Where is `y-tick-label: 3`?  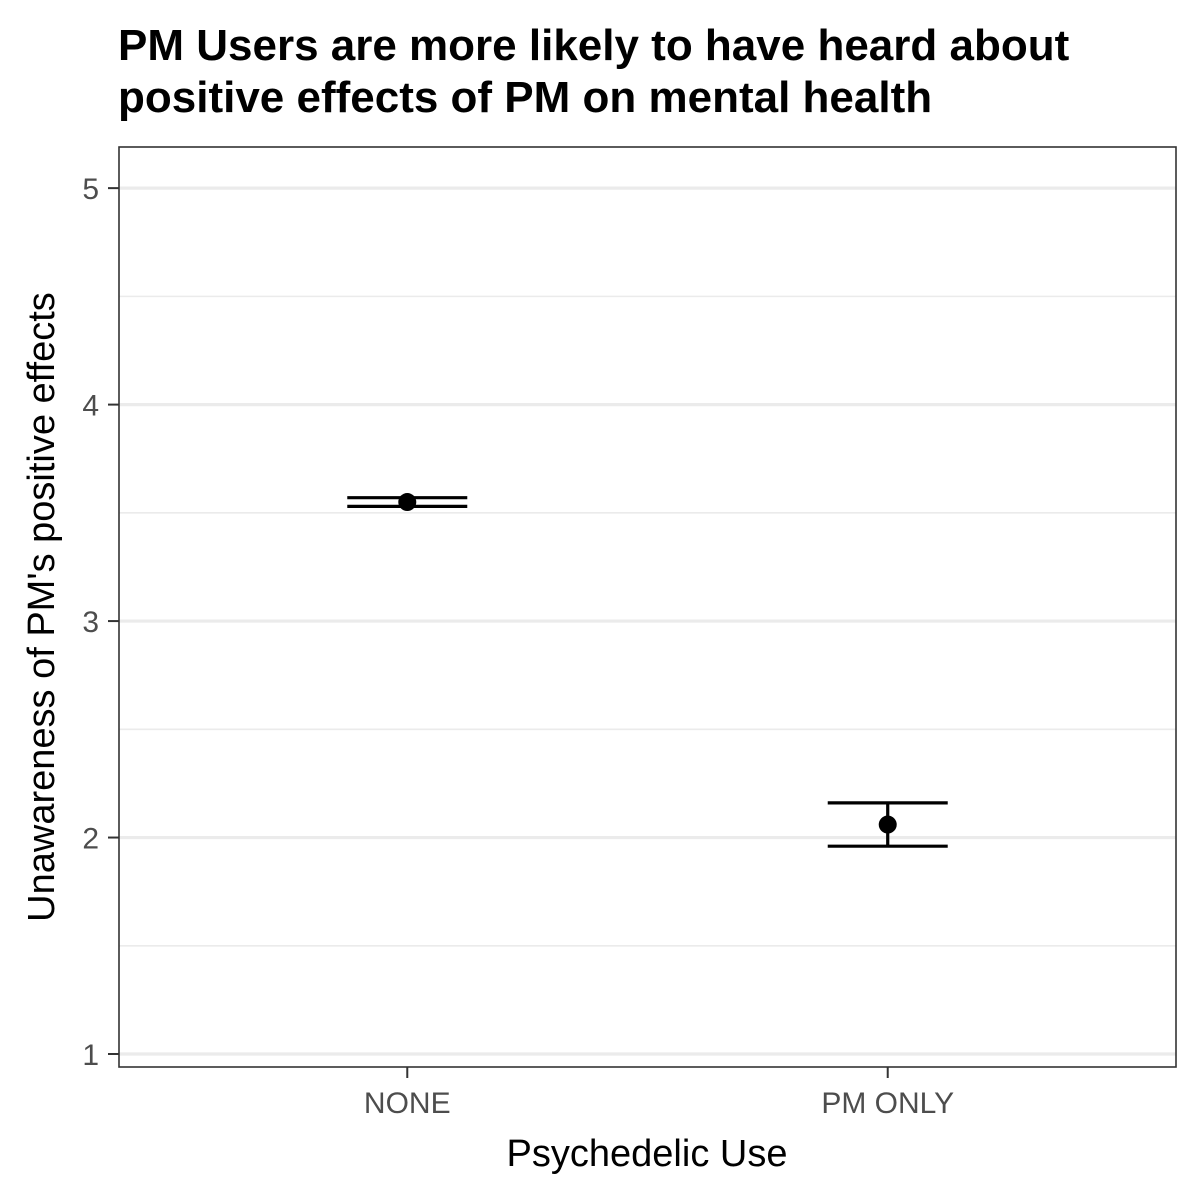
y-tick-label: 3 is located at coordinates (90, 622).